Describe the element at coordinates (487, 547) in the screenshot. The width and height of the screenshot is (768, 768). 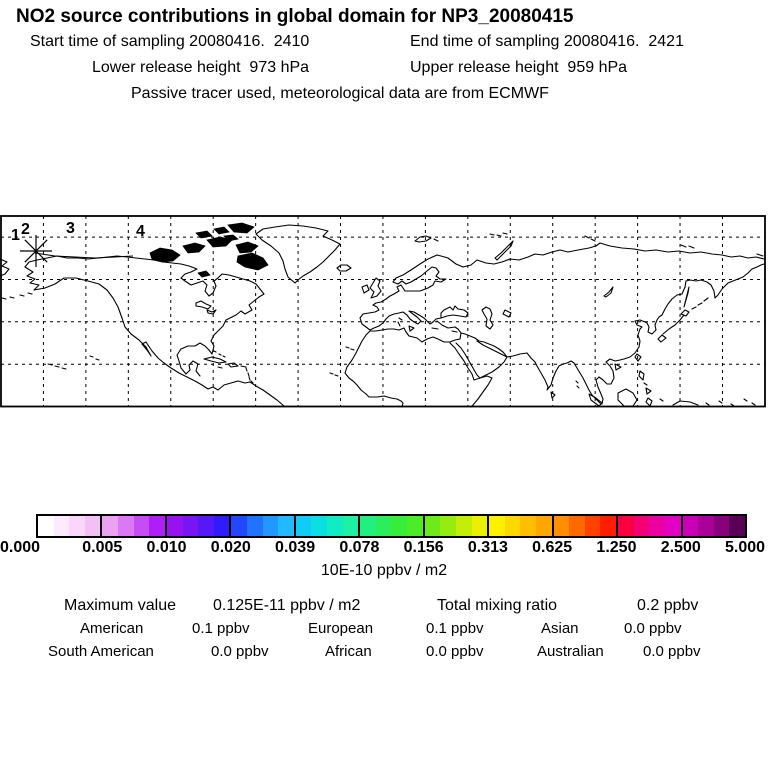
I see `colorbar-tick-0.313: 0.313` at that location.